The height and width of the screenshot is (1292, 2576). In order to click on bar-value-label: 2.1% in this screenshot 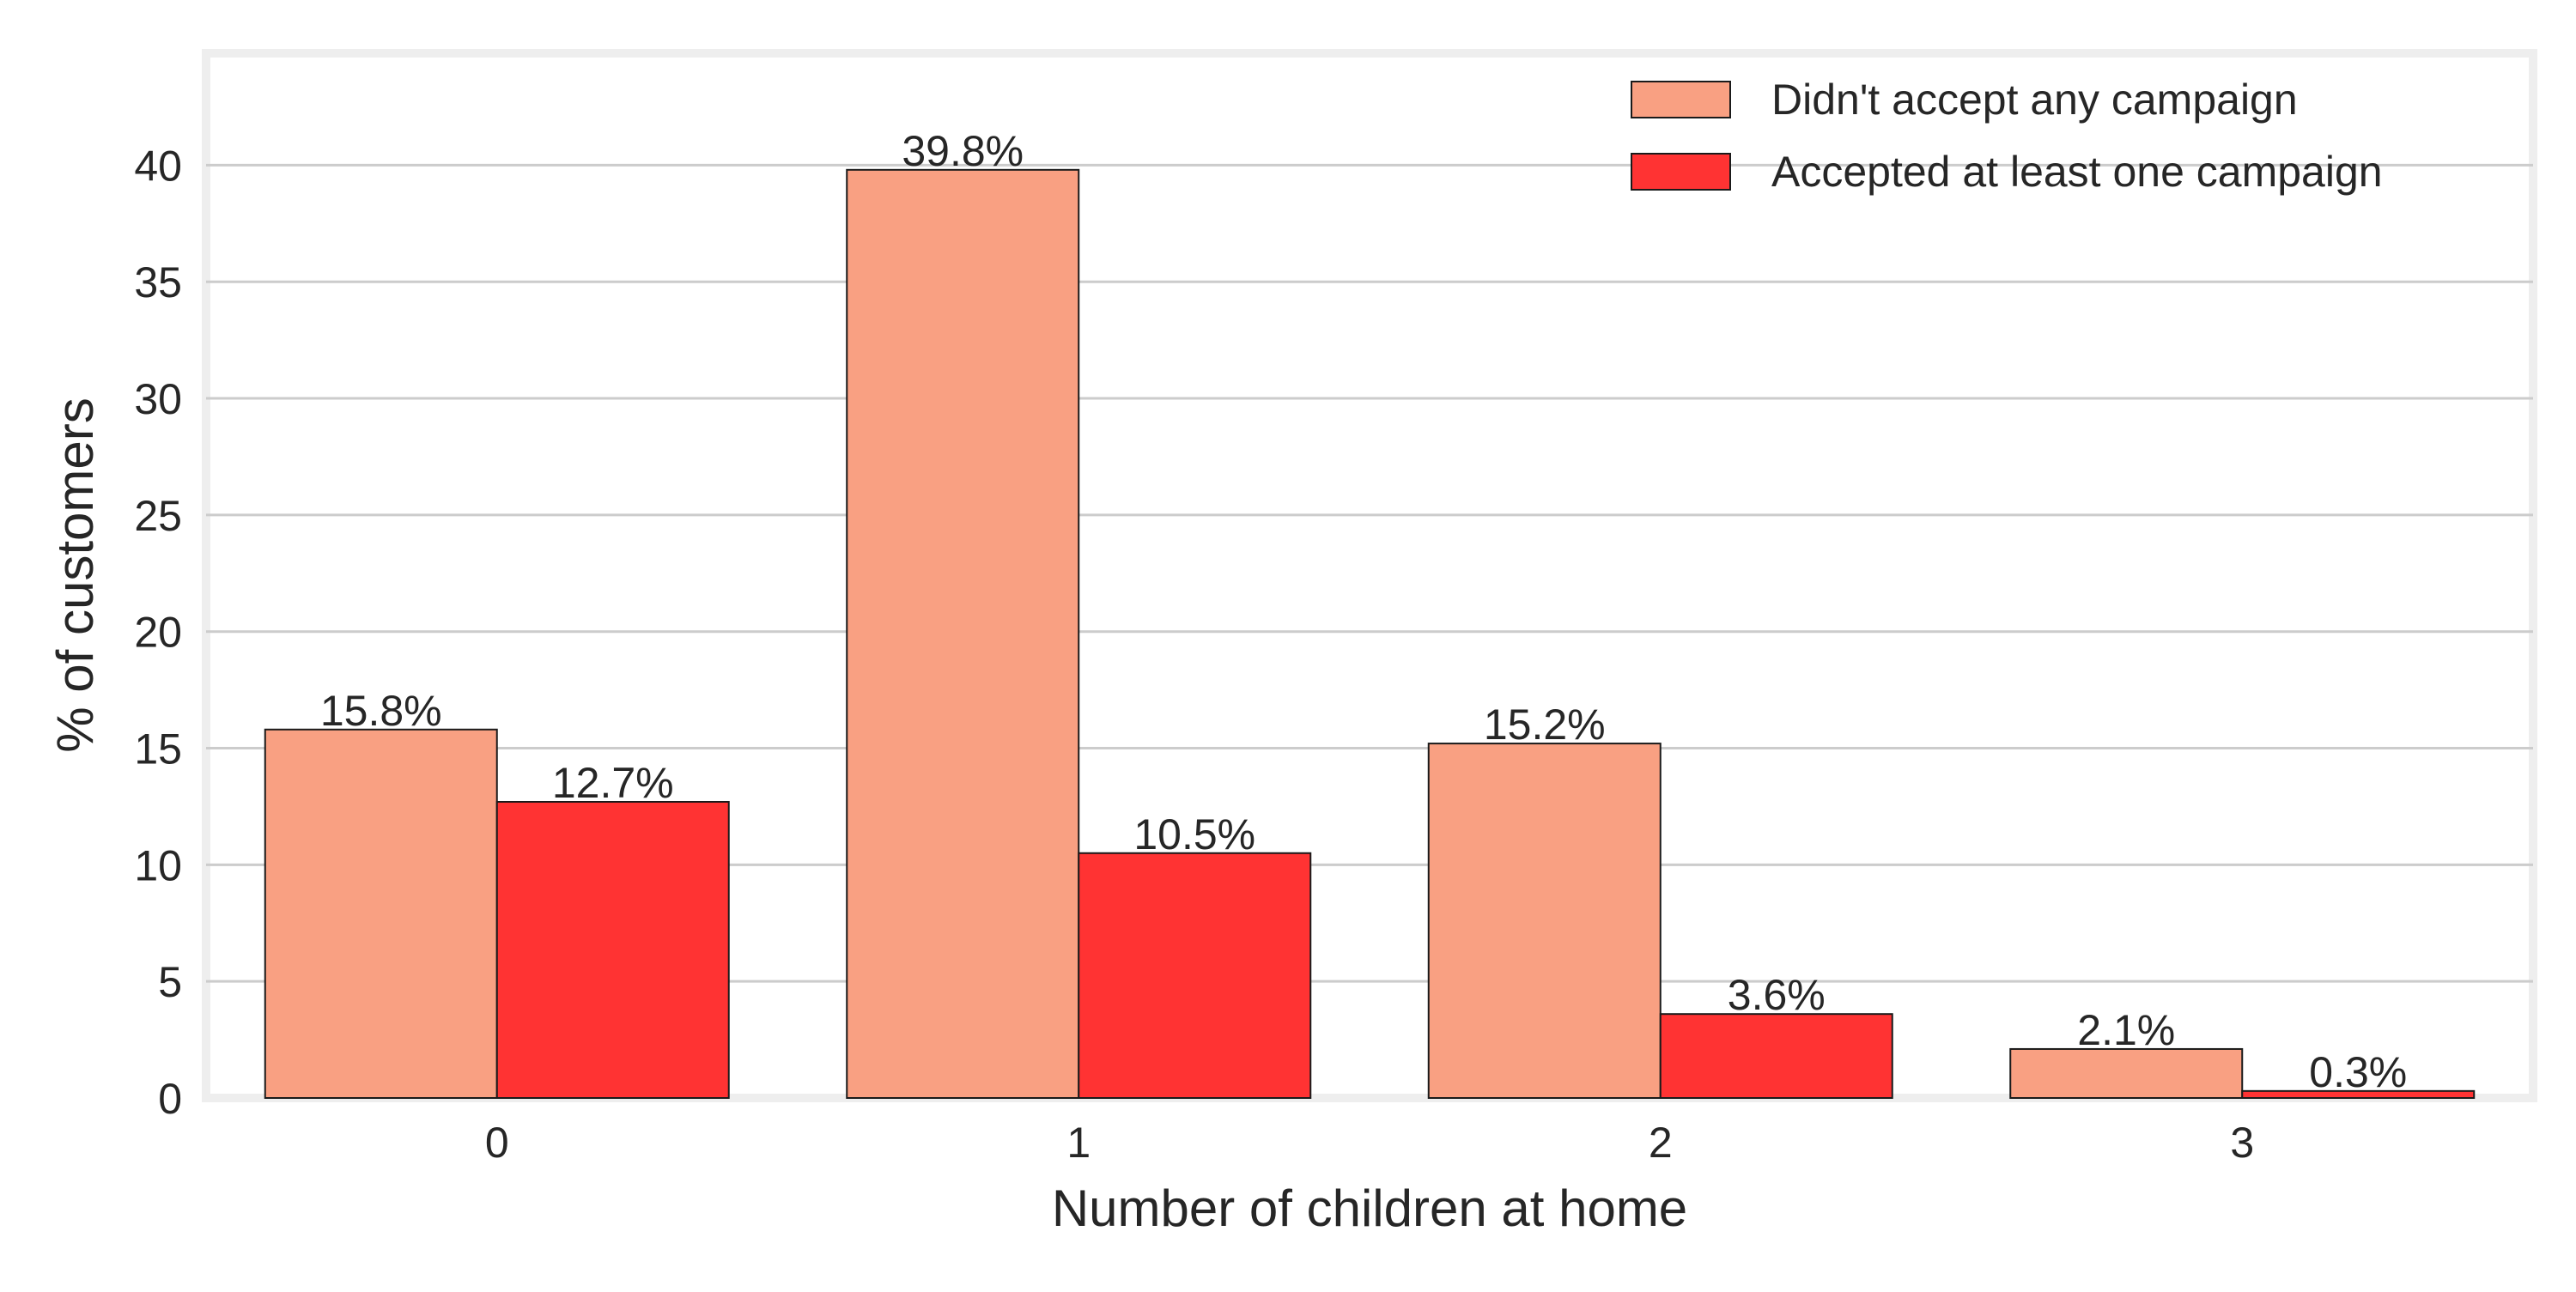, I will do `click(2126, 1030)`.